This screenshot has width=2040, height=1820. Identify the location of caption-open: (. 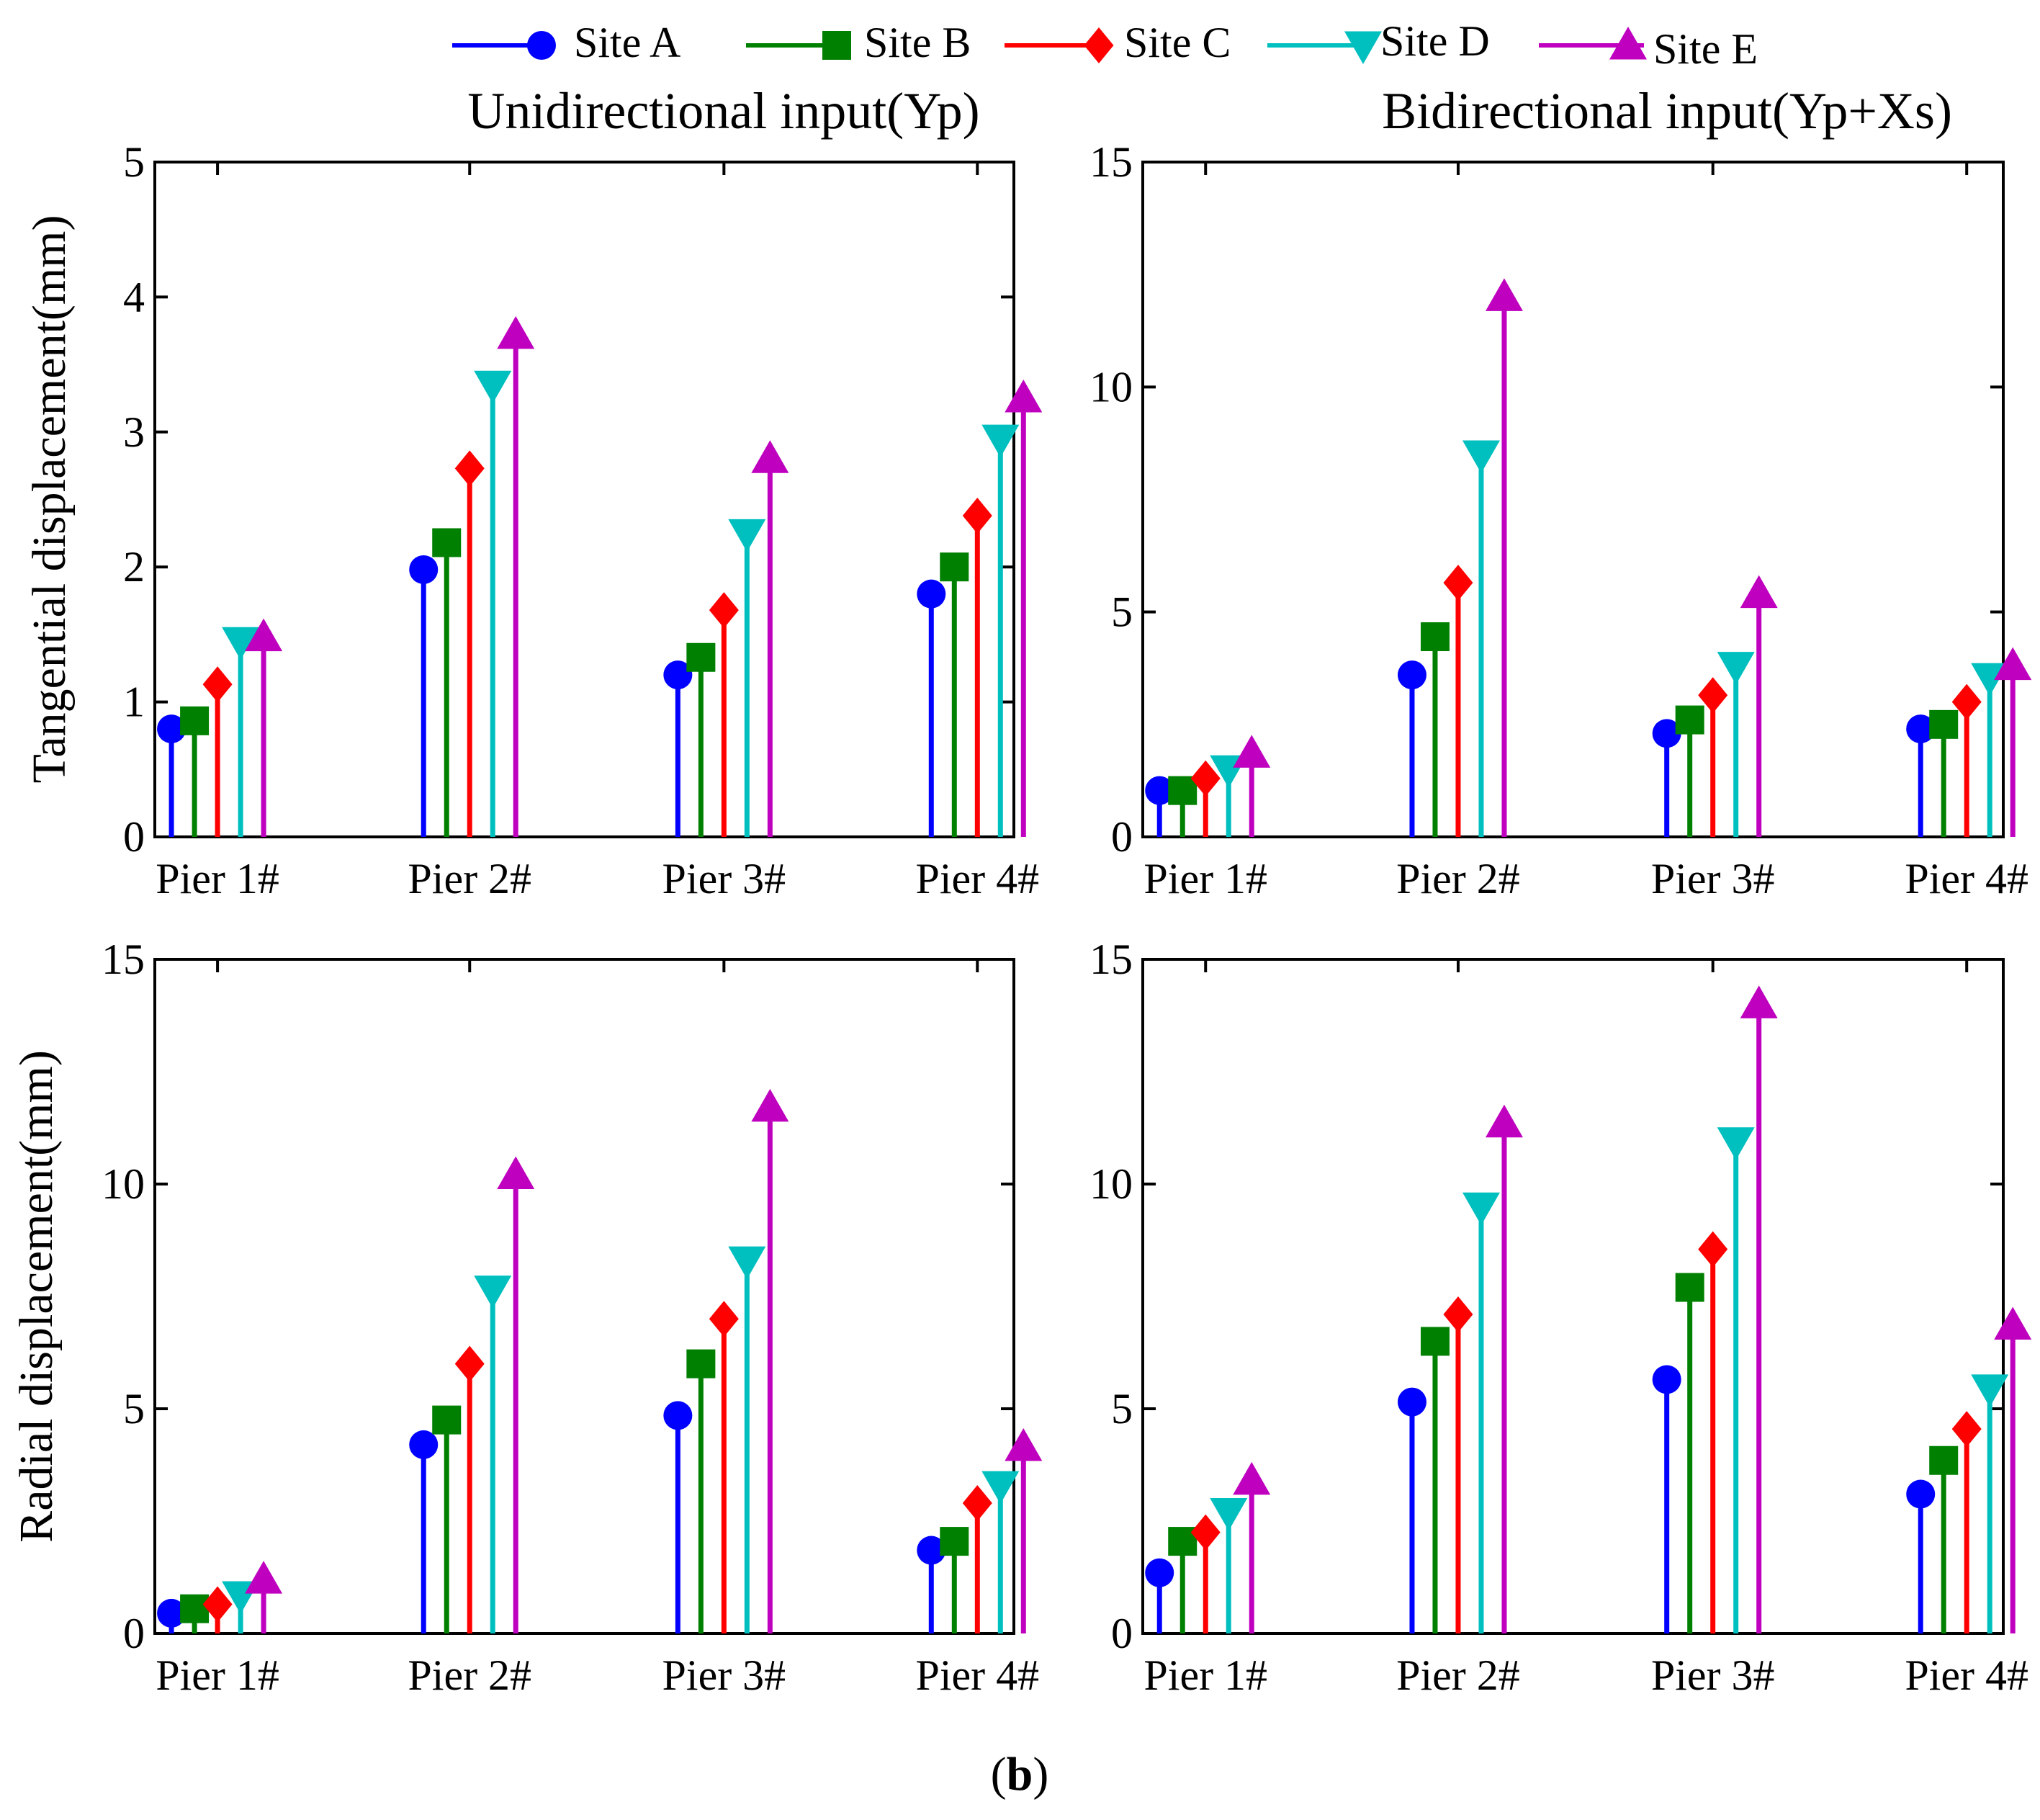
(999, 1774).